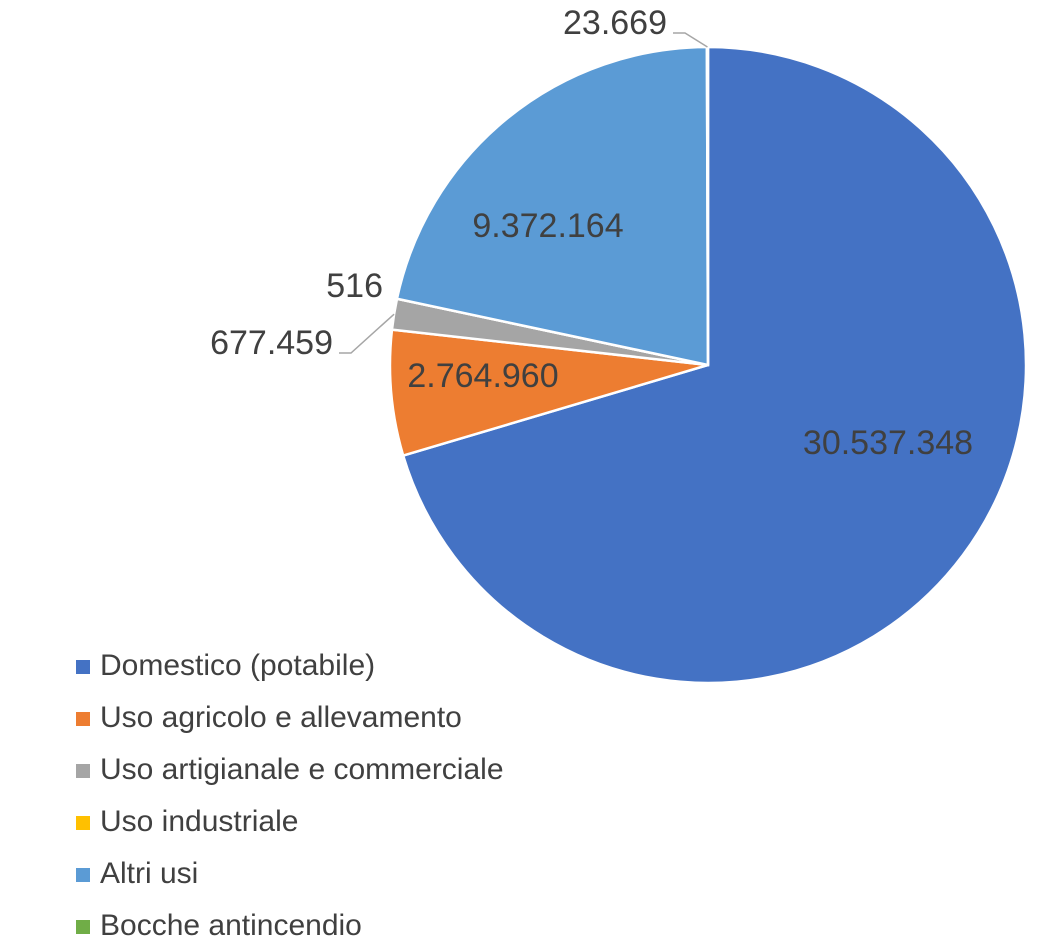  Describe the element at coordinates (302, 769) in the screenshot. I see `legend-label: Uso artigianale e commerciale` at that location.